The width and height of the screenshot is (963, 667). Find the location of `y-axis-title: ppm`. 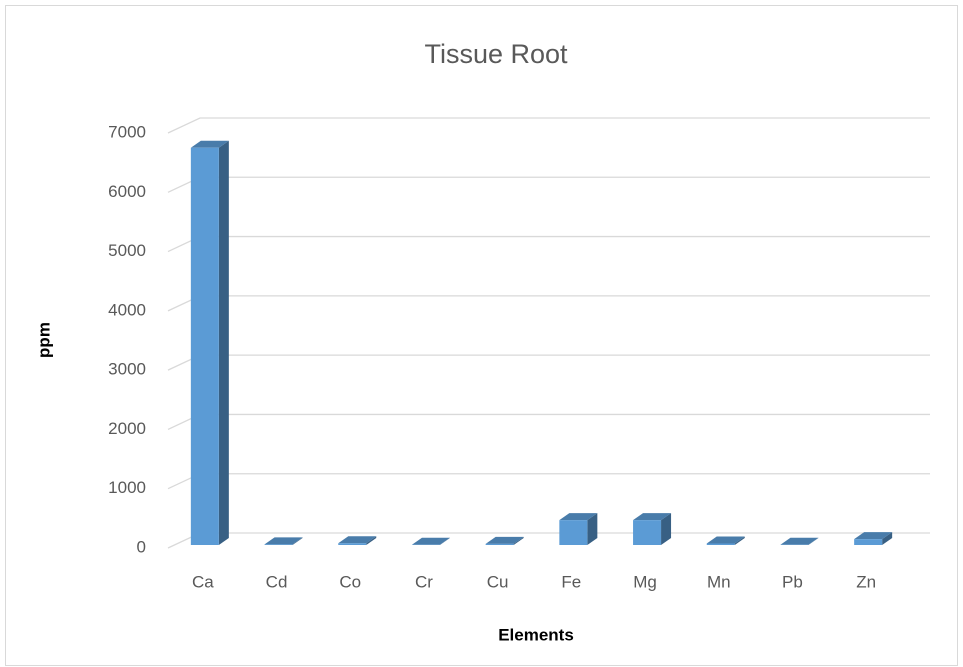

y-axis-title: ppm is located at coordinates (43, 340).